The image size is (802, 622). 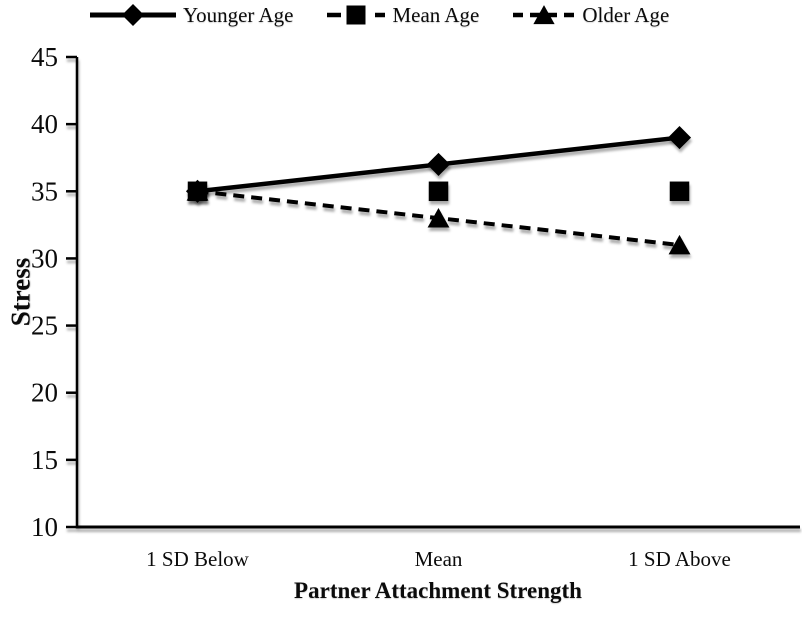 I want to click on y-tick-label: 45, so click(x=44, y=57).